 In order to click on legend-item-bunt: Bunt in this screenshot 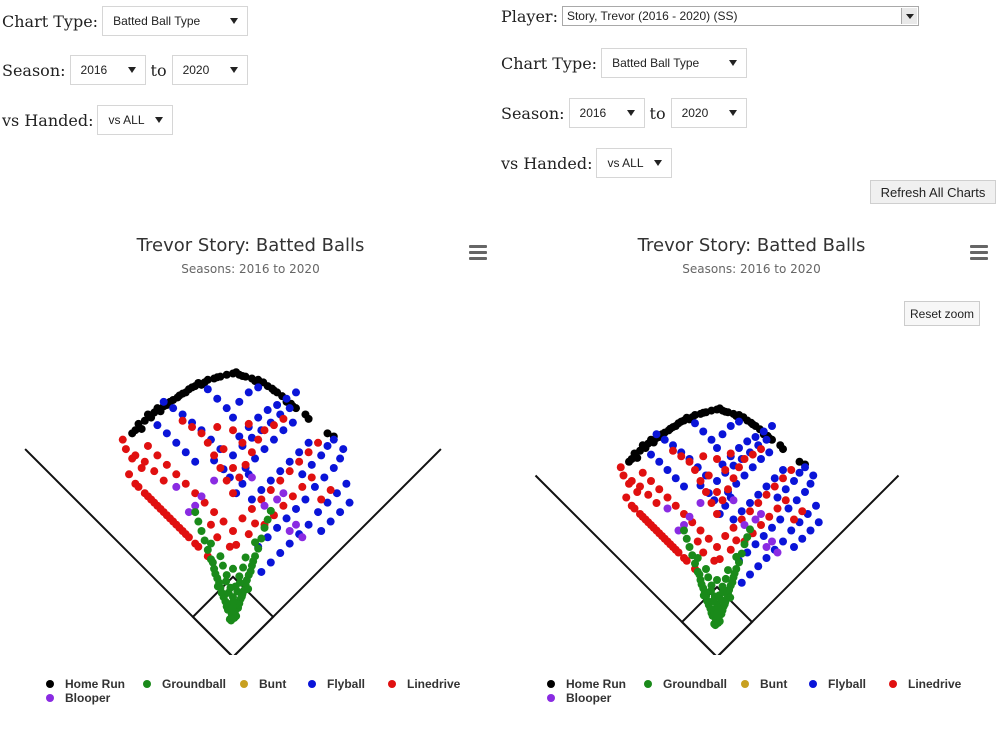, I will do `click(775, 684)`.